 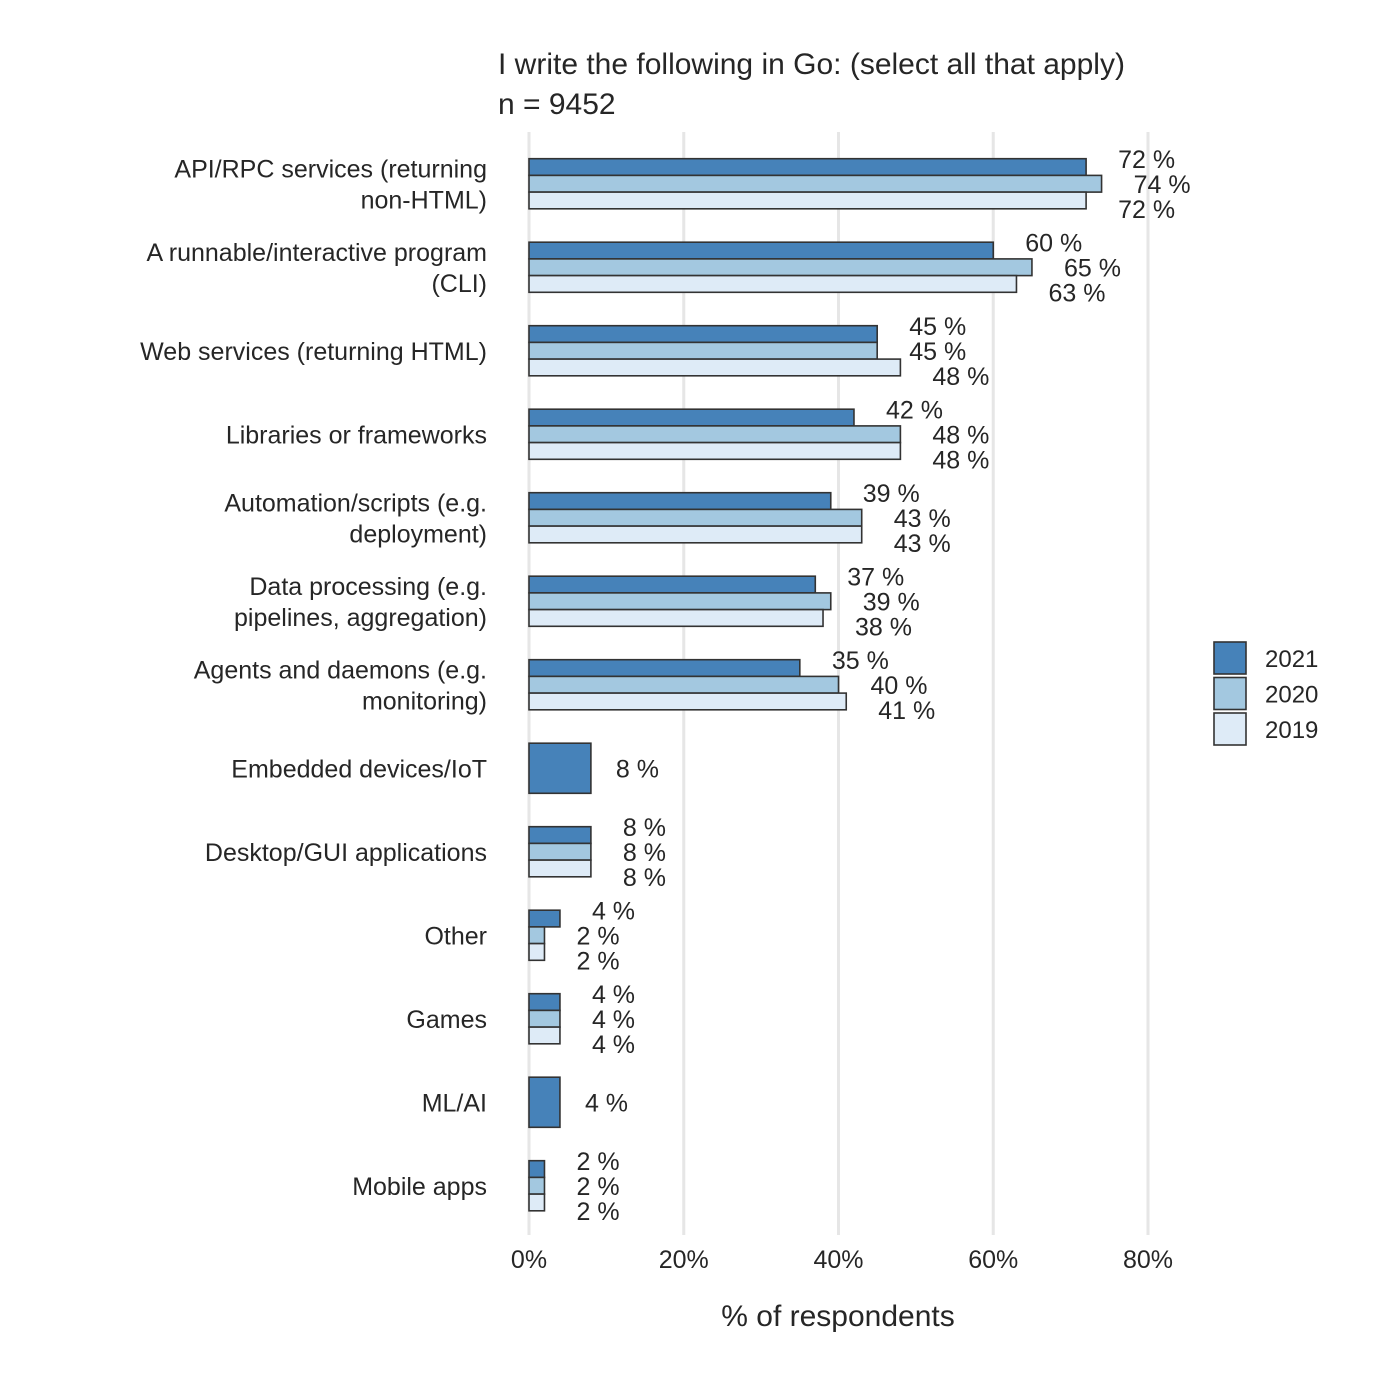 What do you see at coordinates (837, 1316) in the screenshot?
I see `x-axis-title: % of respondents` at bounding box center [837, 1316].